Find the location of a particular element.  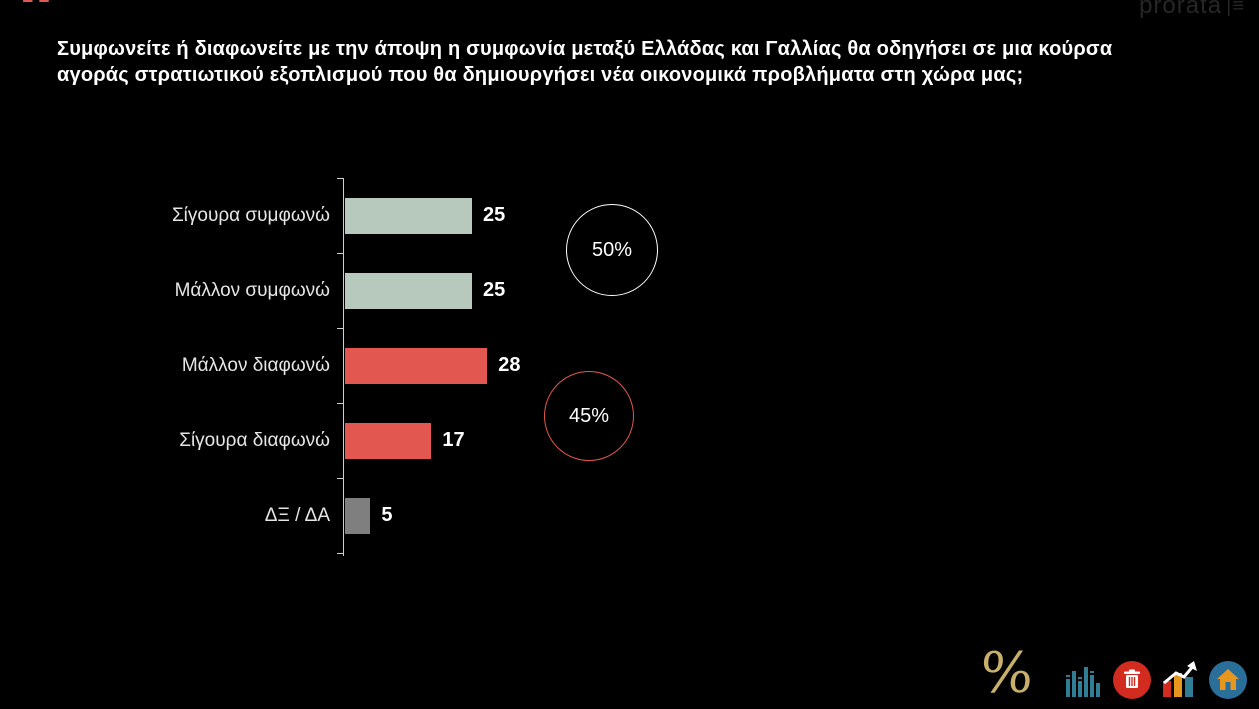

agree-total-circle: 50% is located at coordinates (612, 250).